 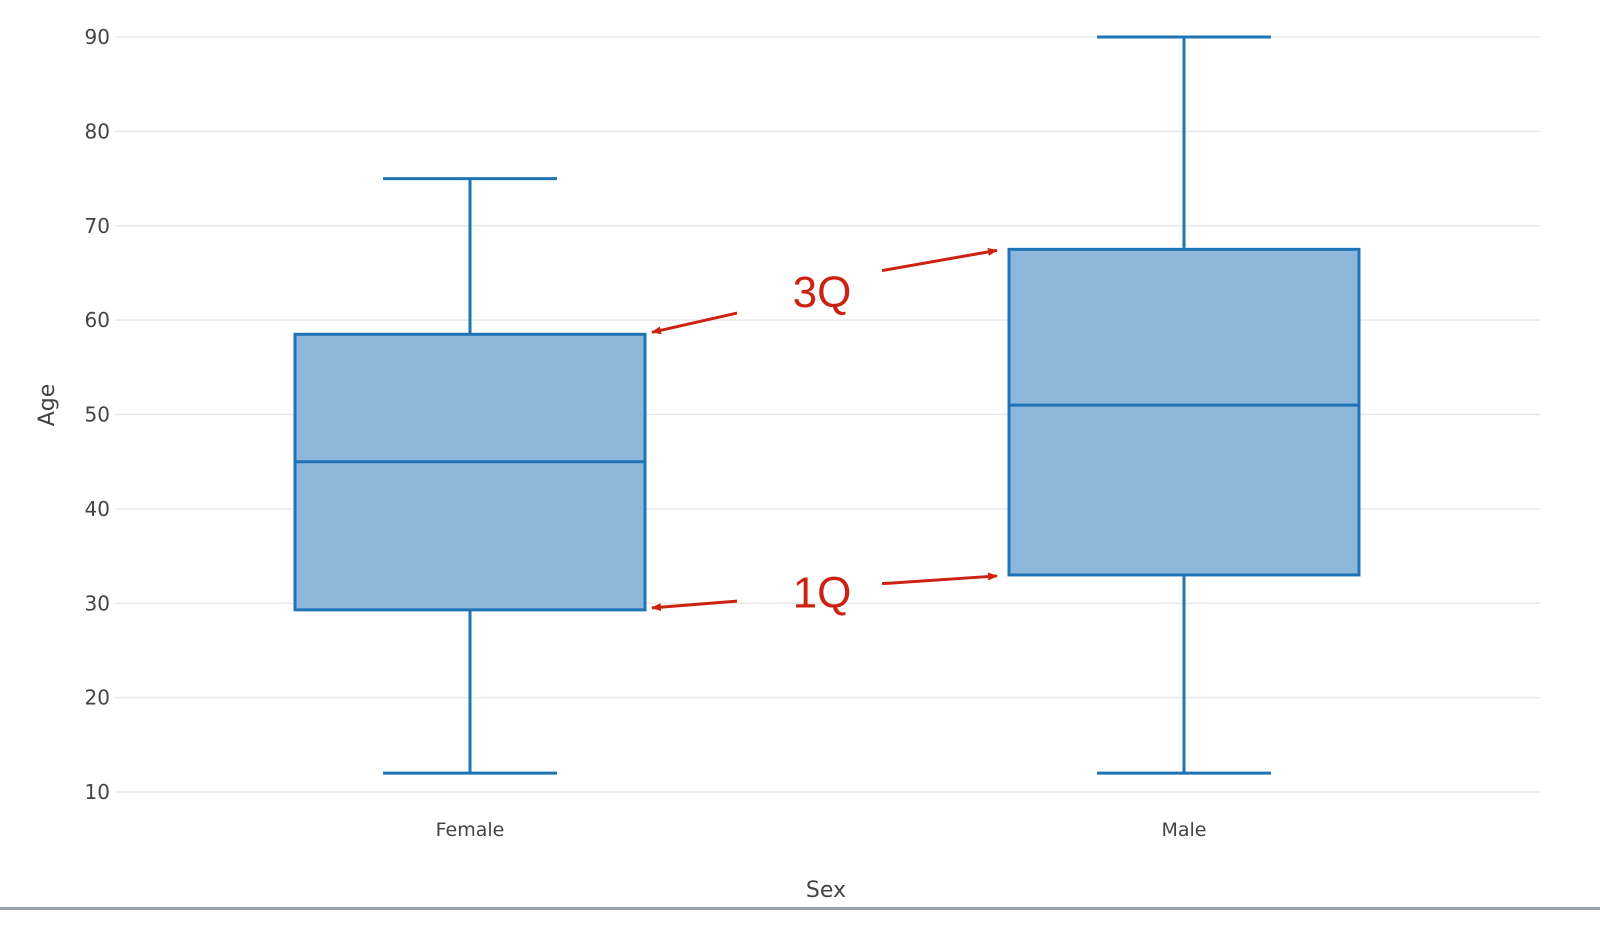 What do you see at coordinates (97, 603) in the screenshot?
I see `y-tick-label-30: 30` at bounding box center [97, 603].